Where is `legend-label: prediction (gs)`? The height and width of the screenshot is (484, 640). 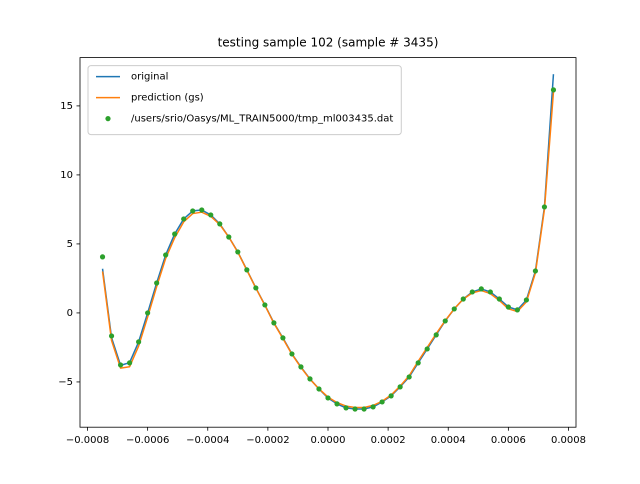 legend-label: prediction (gs) is located at coordinates (167, 98).